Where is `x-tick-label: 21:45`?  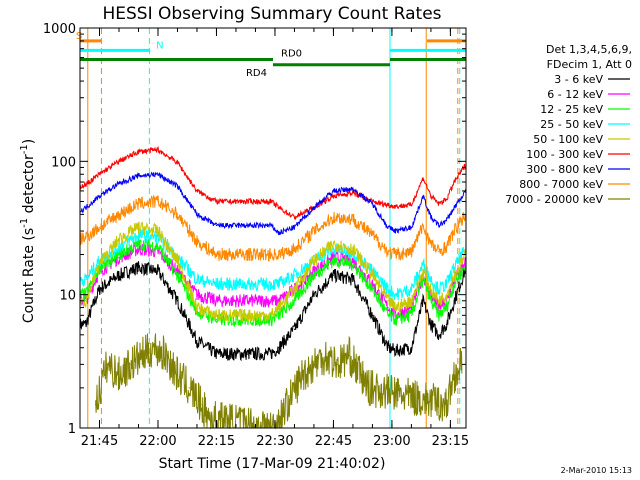
x-tick-label: 21:45 is located at coordinates (99, 441).